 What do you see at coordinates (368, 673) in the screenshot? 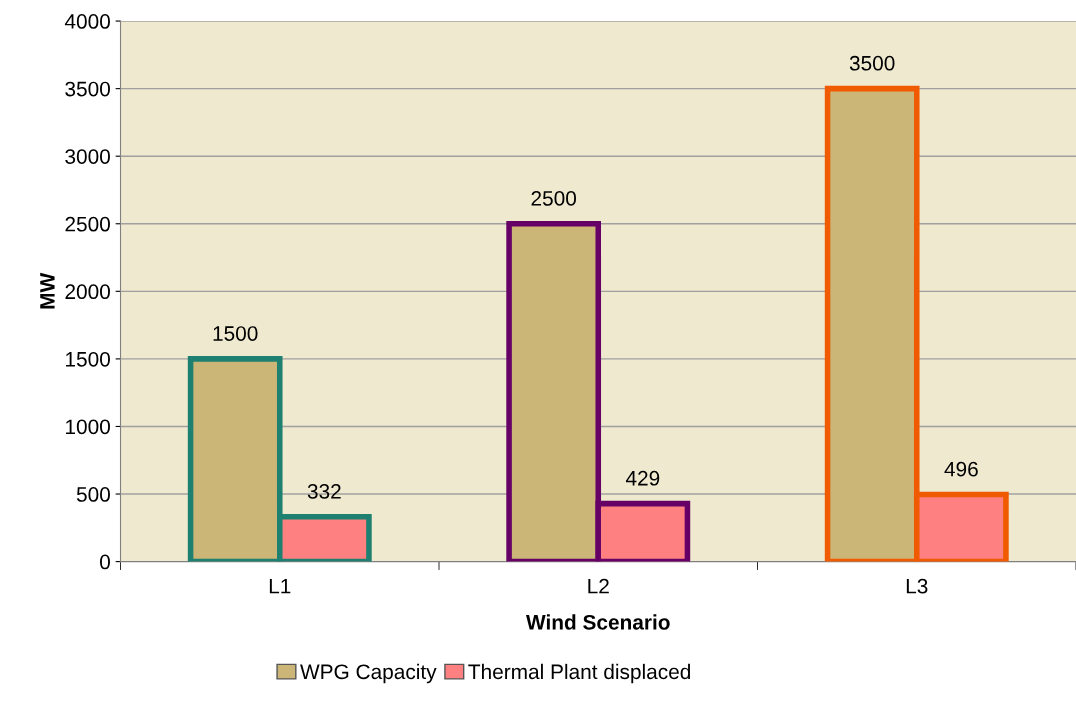
I see `legend-label: WPG Capacity` at bounding box center [368, 673].